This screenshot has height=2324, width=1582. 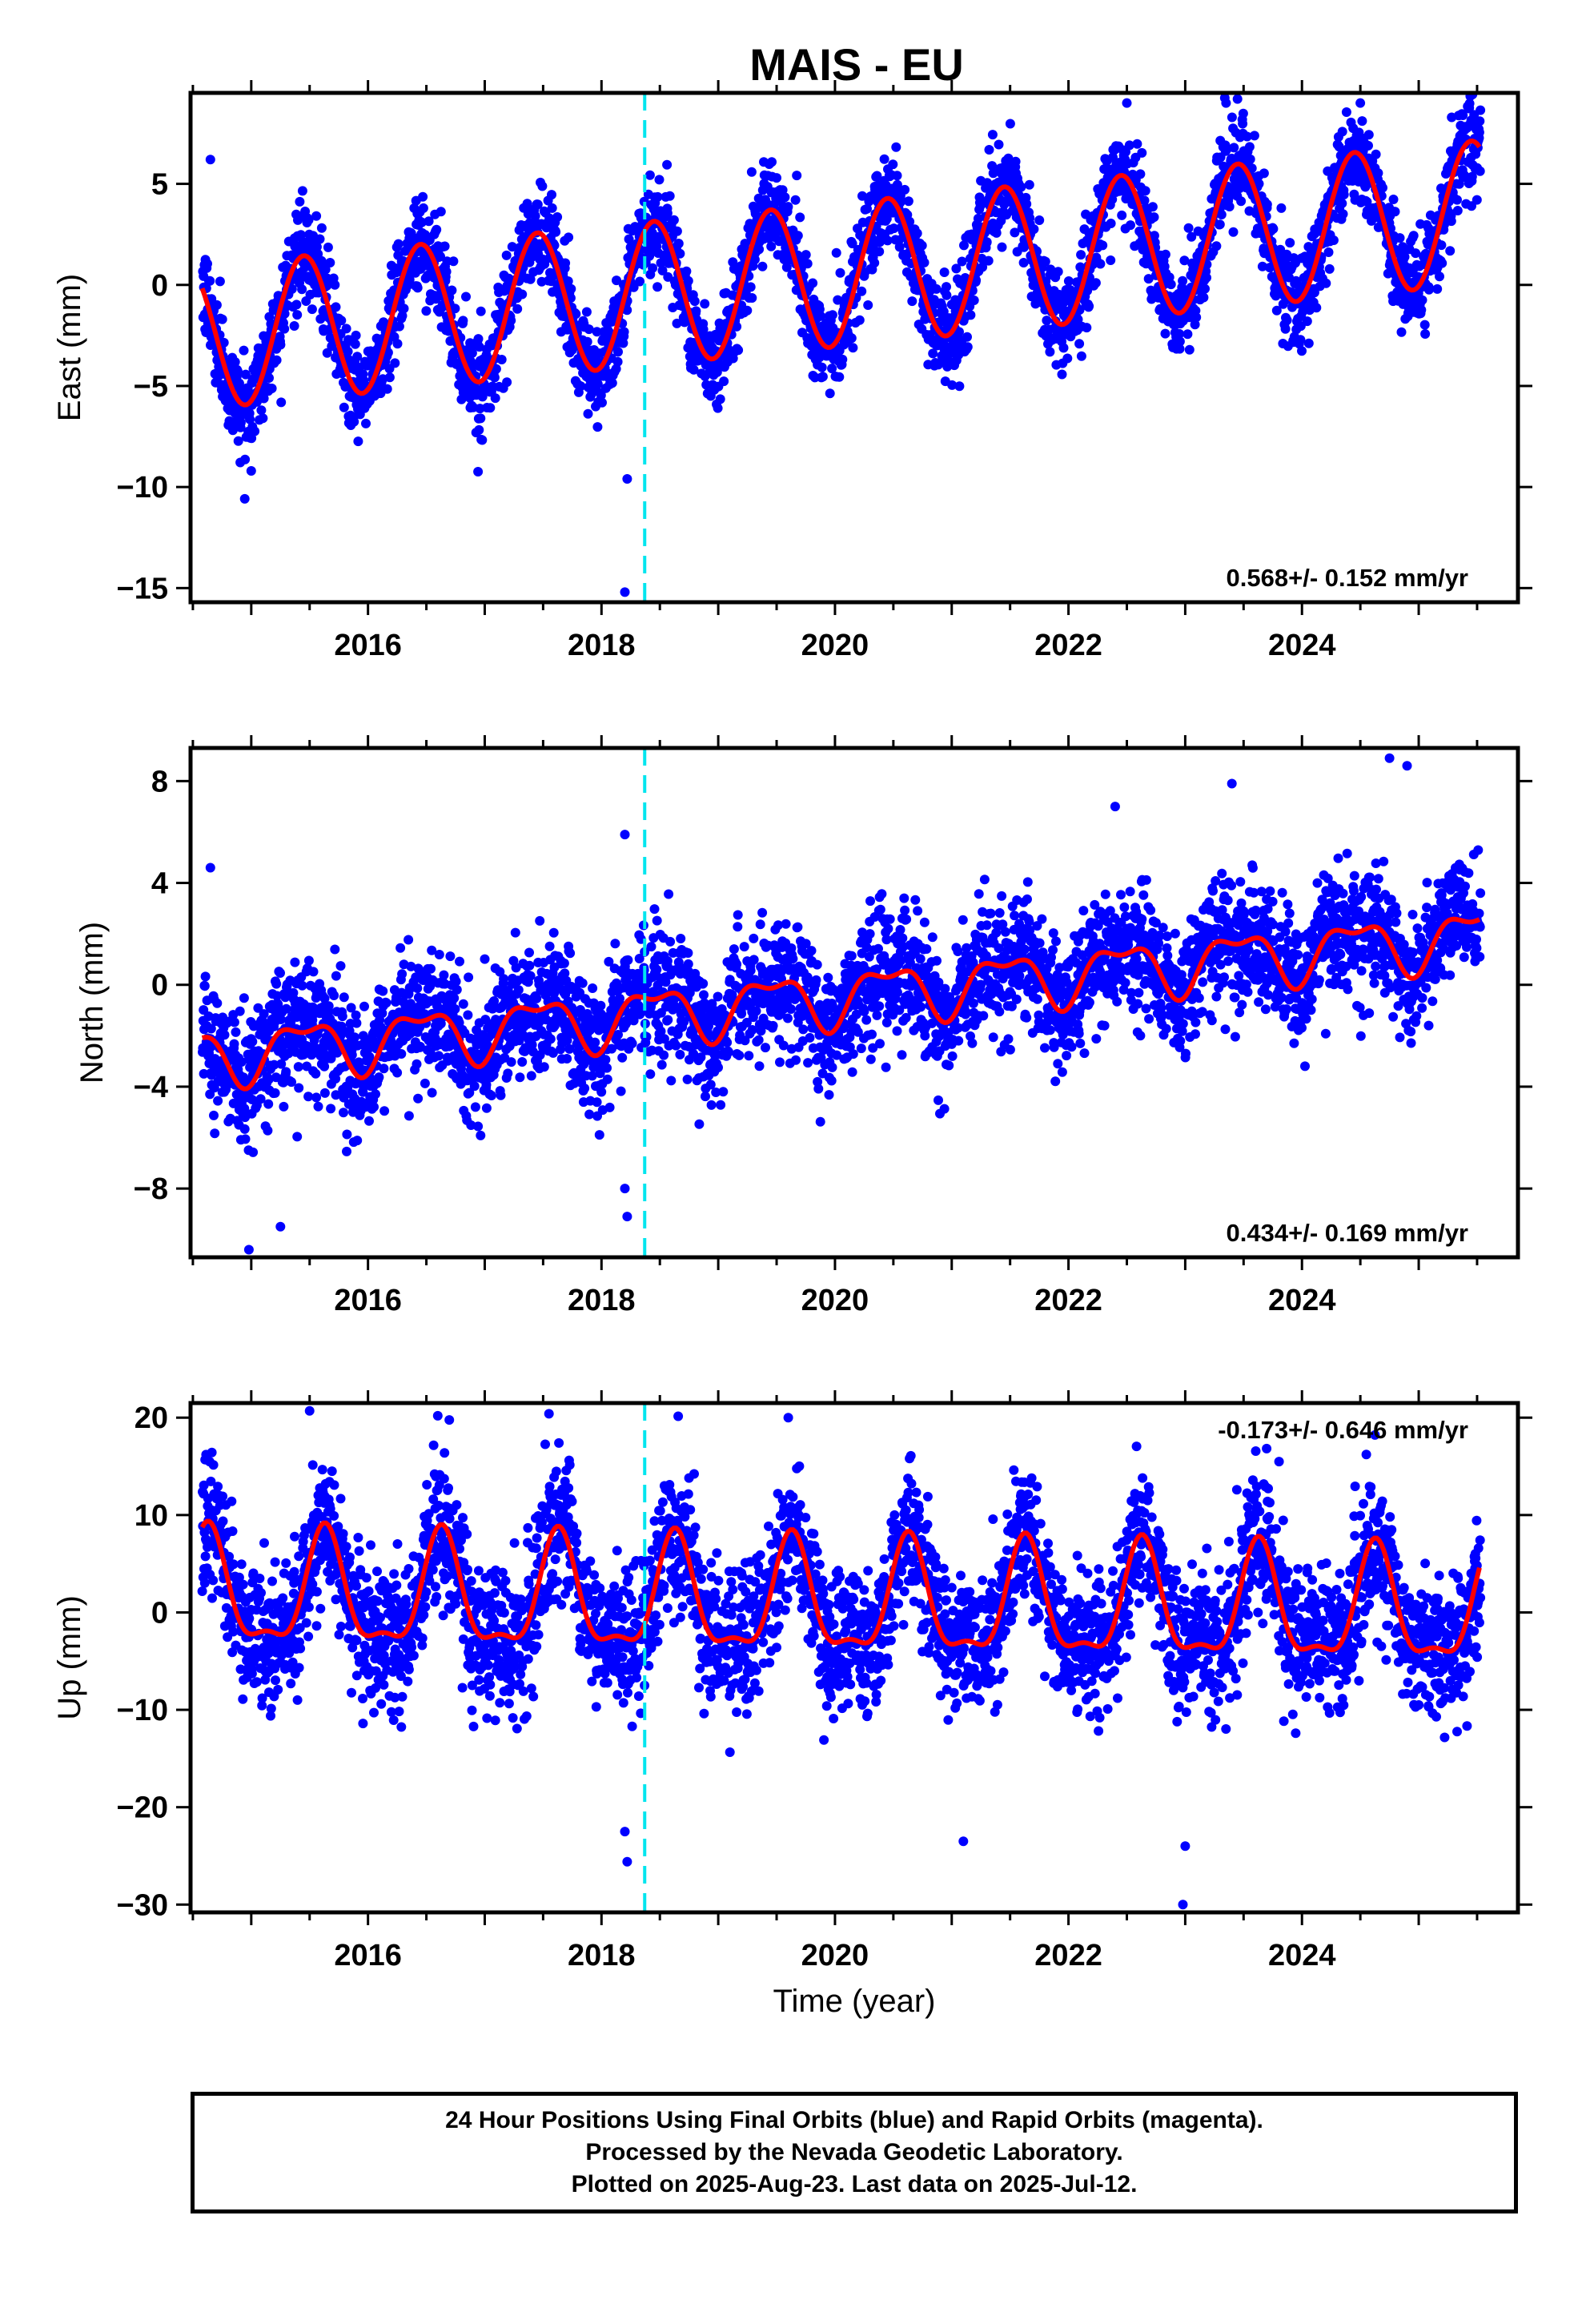 What do you see at coordinates (151, 387) in the screenshot?
I see `y-tick-label: −5` at bounding box center [151, 387].